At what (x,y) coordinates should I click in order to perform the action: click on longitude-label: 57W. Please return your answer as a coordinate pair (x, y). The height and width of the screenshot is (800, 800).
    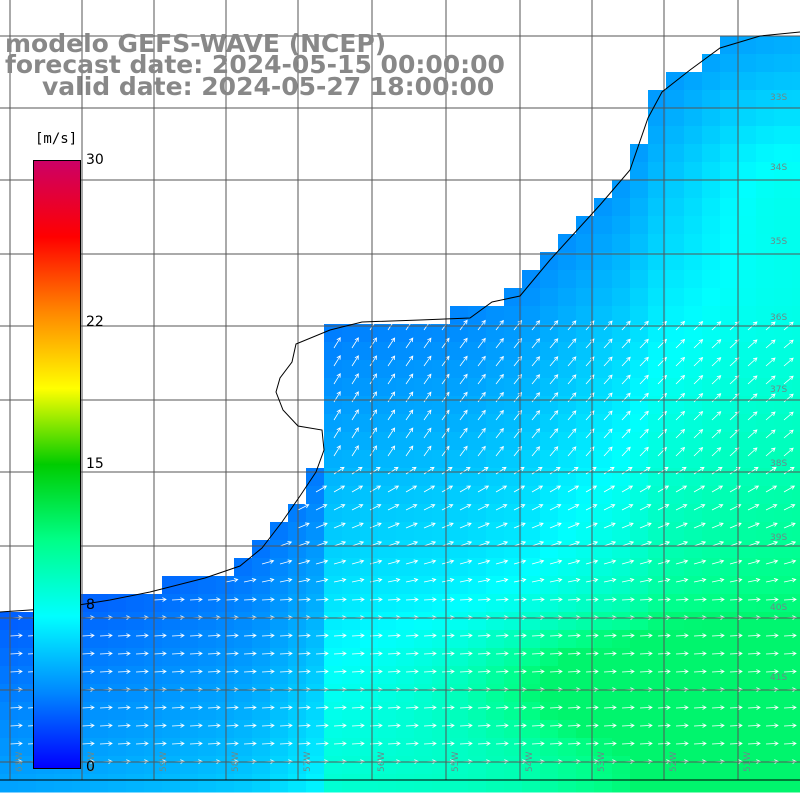
    Looking at the image, I should click on (308, 762).